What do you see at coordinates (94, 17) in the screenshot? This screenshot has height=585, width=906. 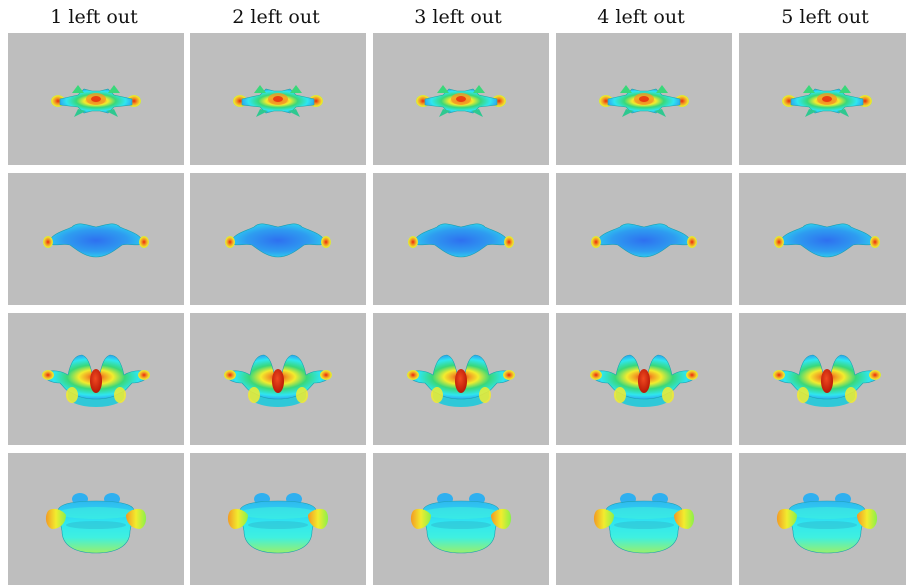 I see `column-title: 1 left out` at bounding box center [94, 17].